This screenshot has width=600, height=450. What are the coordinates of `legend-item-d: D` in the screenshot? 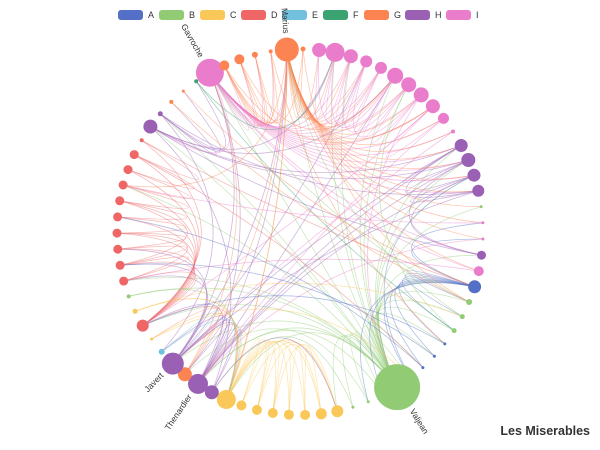 It's located at (259, 15).